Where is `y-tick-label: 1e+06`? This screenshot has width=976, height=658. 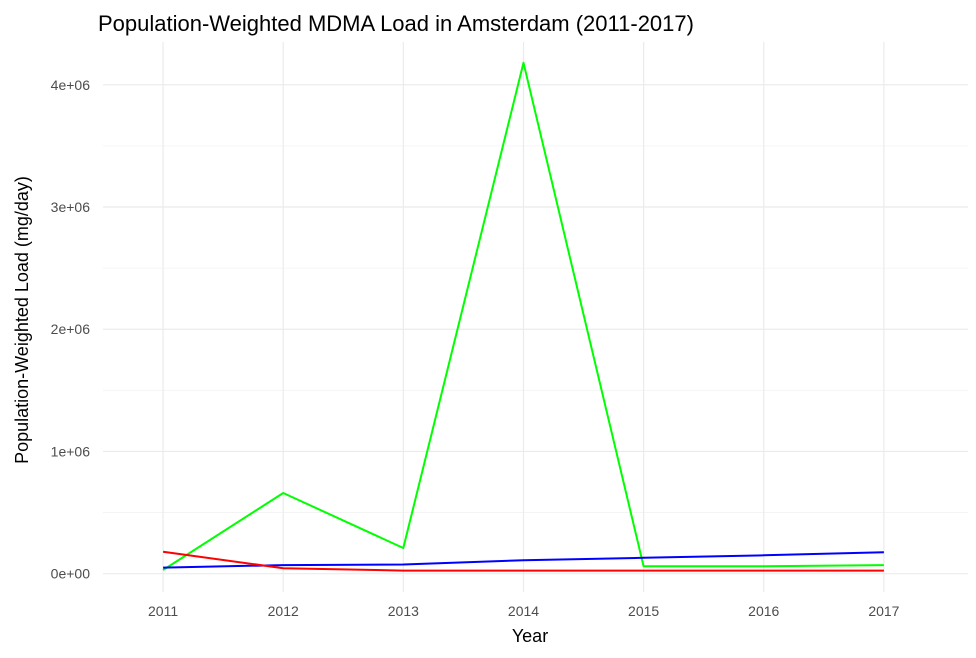
y-tick-label: 1e+06 is located at coordinates (71, 451).